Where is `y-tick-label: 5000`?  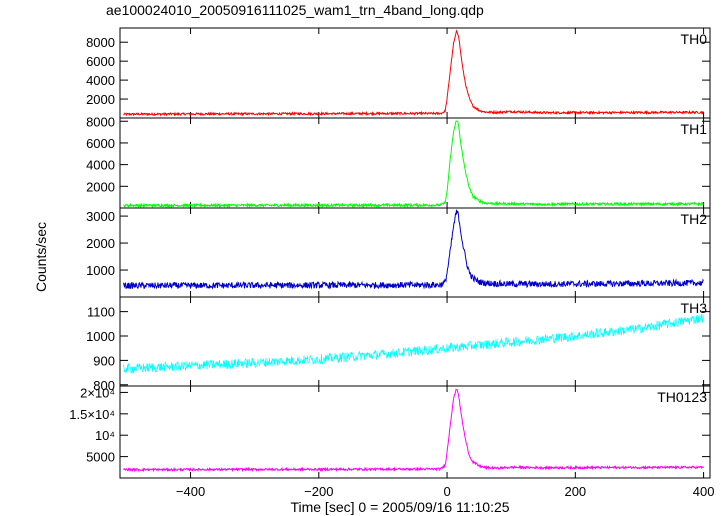 y-tick-label: 5000 is located at coordinates (100, 457).